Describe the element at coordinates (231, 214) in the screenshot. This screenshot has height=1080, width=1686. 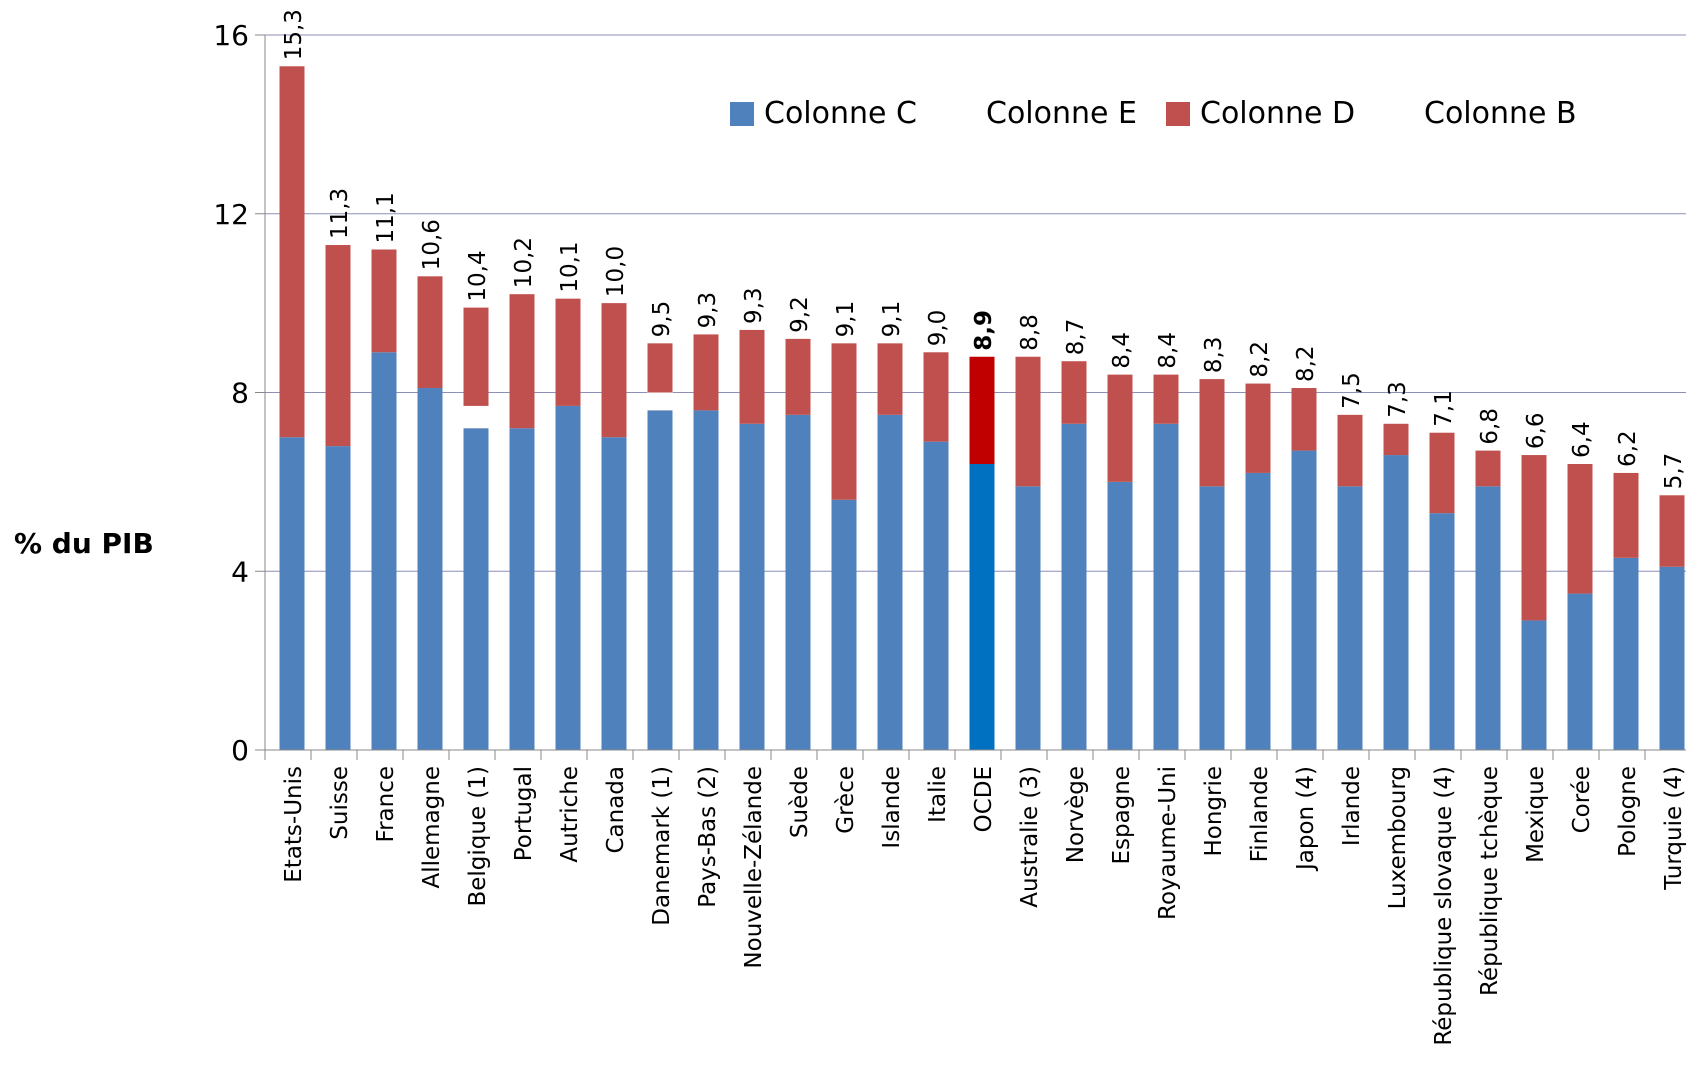
I see `y-tick-label: 12` at that location.